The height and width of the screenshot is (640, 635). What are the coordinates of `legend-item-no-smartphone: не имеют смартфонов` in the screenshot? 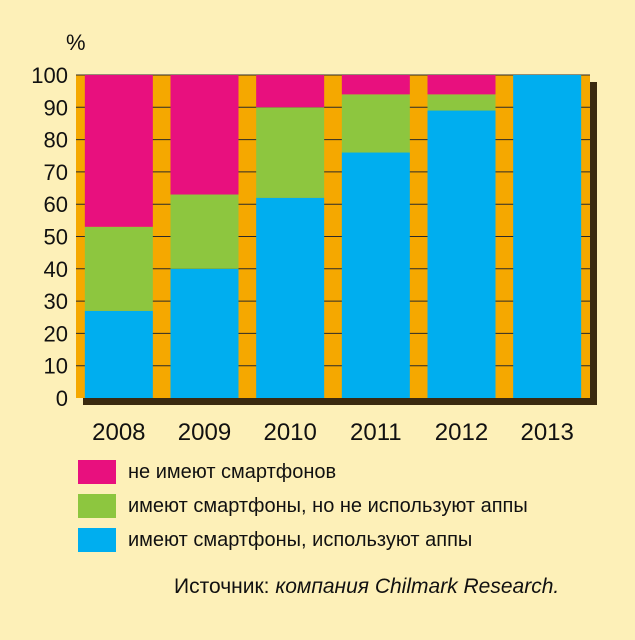 It's located at (303, 472).